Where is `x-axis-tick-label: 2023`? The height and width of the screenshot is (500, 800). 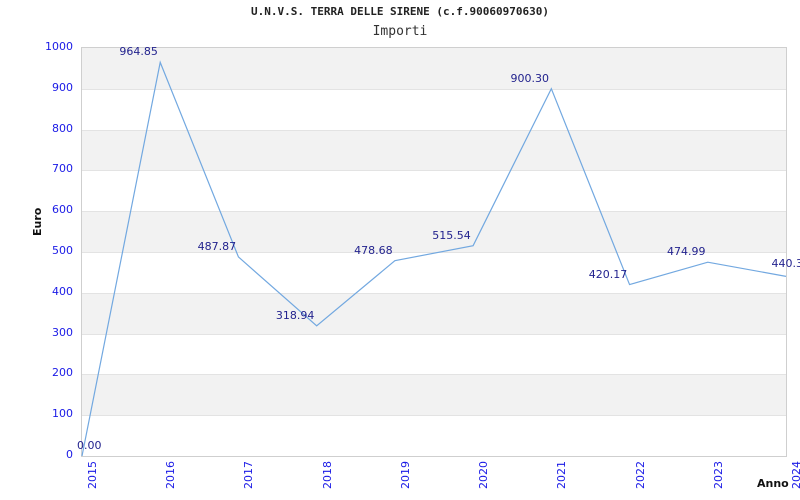 x-axis-tick-label: 2023 is located at coordinates (718, 475).